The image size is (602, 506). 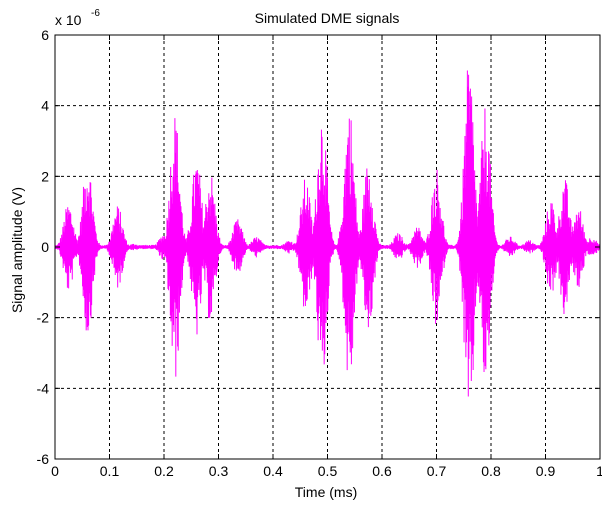 I want to click on x-tick-label: 0.1, so click(x=110, y=471).